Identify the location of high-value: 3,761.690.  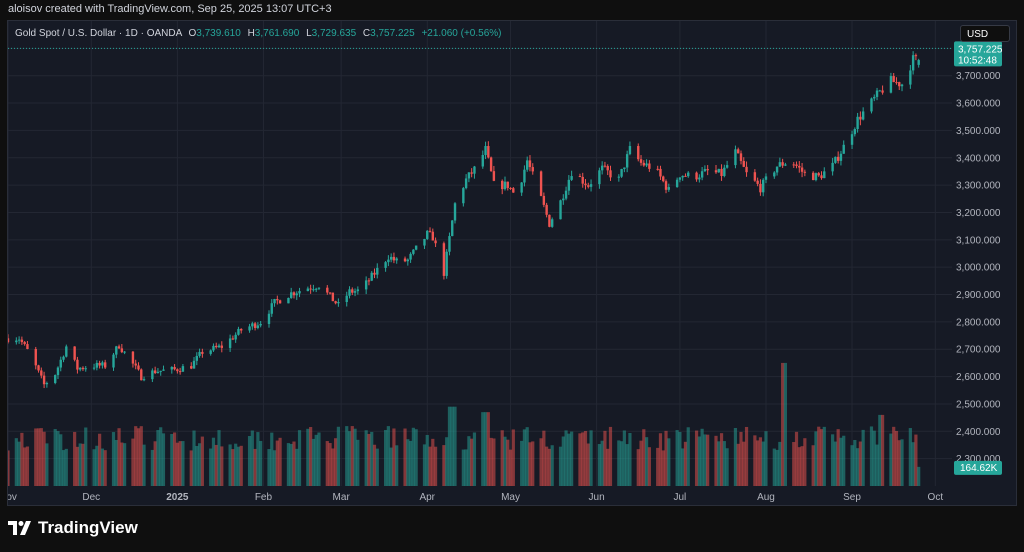
(277, 33).